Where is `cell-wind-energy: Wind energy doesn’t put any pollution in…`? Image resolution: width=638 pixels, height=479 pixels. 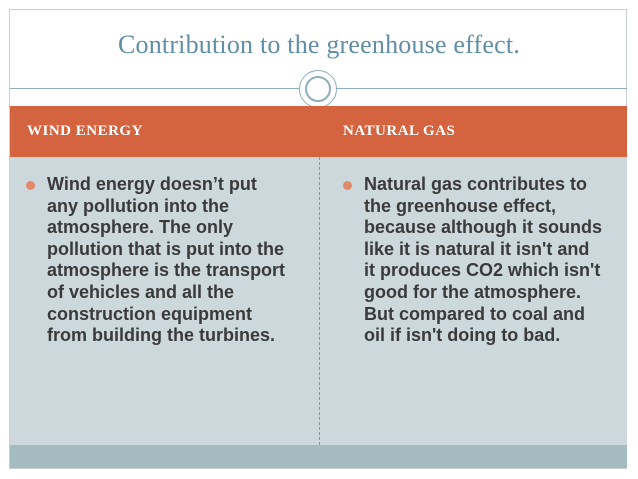
cell-wind-energy: Wind energy doesn’t put any pollution in… is located at coordinates (156, 260).